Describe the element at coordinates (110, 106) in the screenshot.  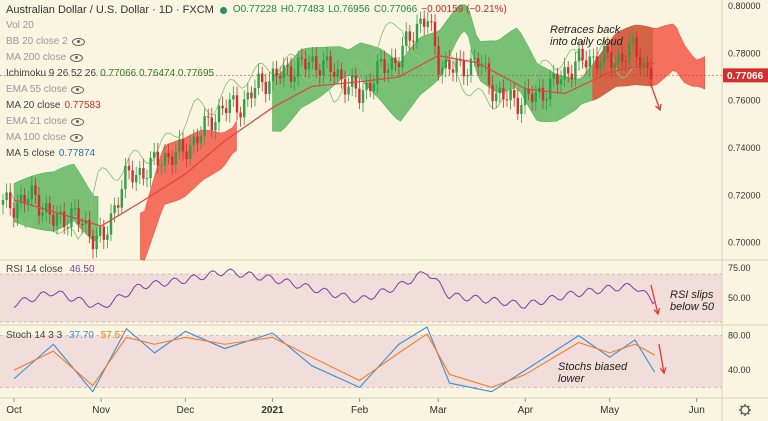
I see `legend-item: MA 20 close 0.77583` at that location.